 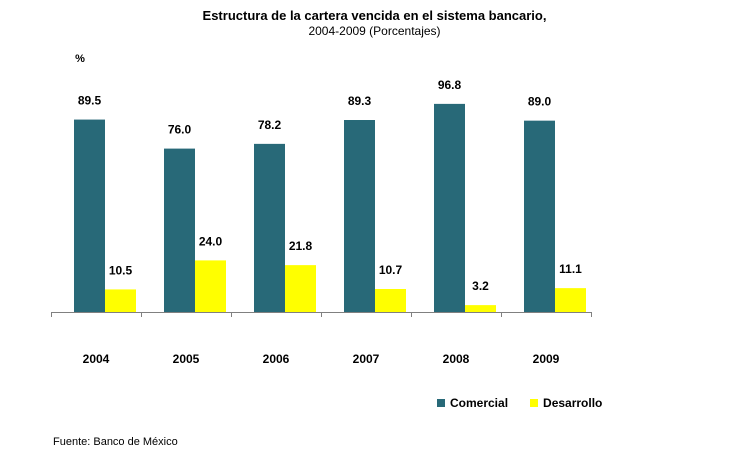 What do you see at coordinates (186, 359) in the screenshot?
I see `x-tick-label-2005: 2005` at bounding box center [186, 359].